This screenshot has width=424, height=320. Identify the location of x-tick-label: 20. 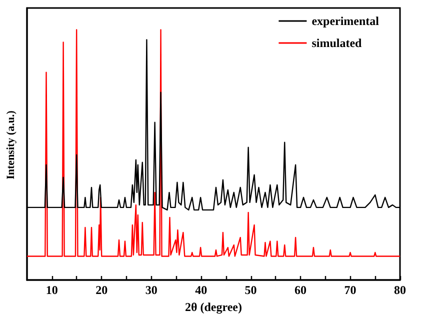
(102, 290).